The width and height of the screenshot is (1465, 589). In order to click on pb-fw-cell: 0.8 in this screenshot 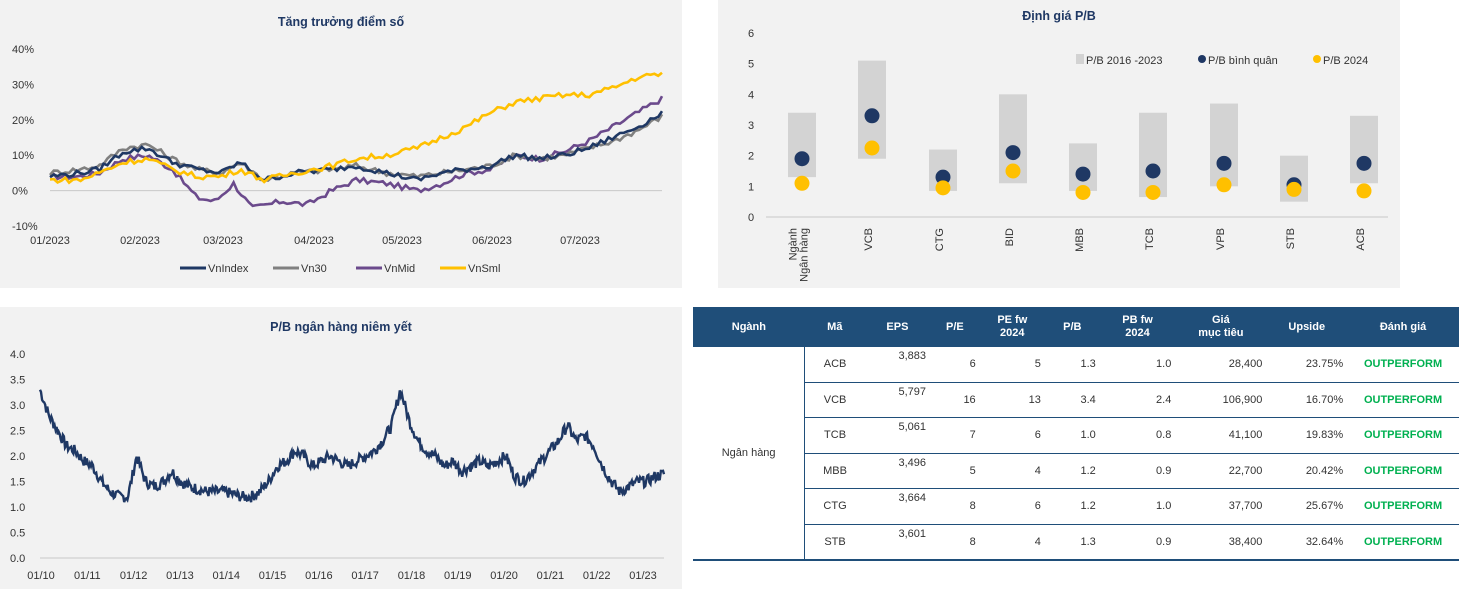, I will do `click(1137, 435)`.